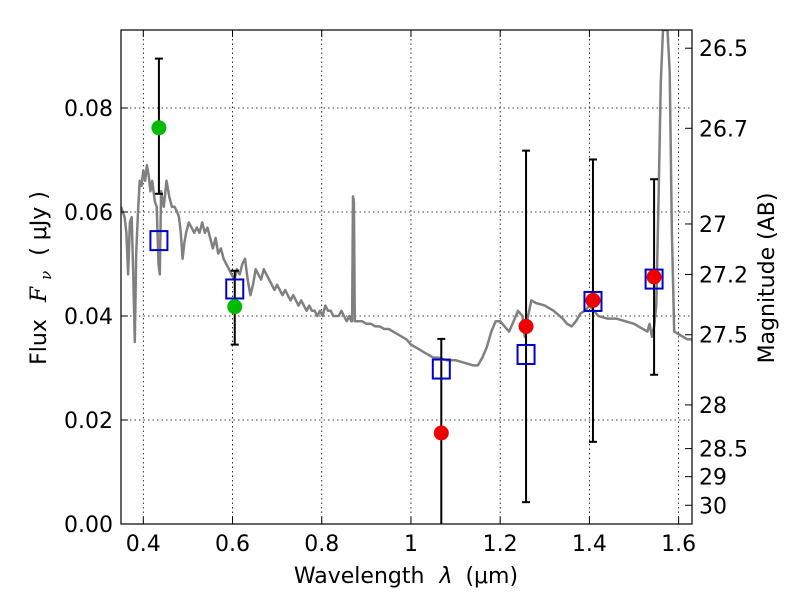 The height and width of the screenshot is (600, 800). I want to click on y-tick-label: 0.00, so click(88, 525).